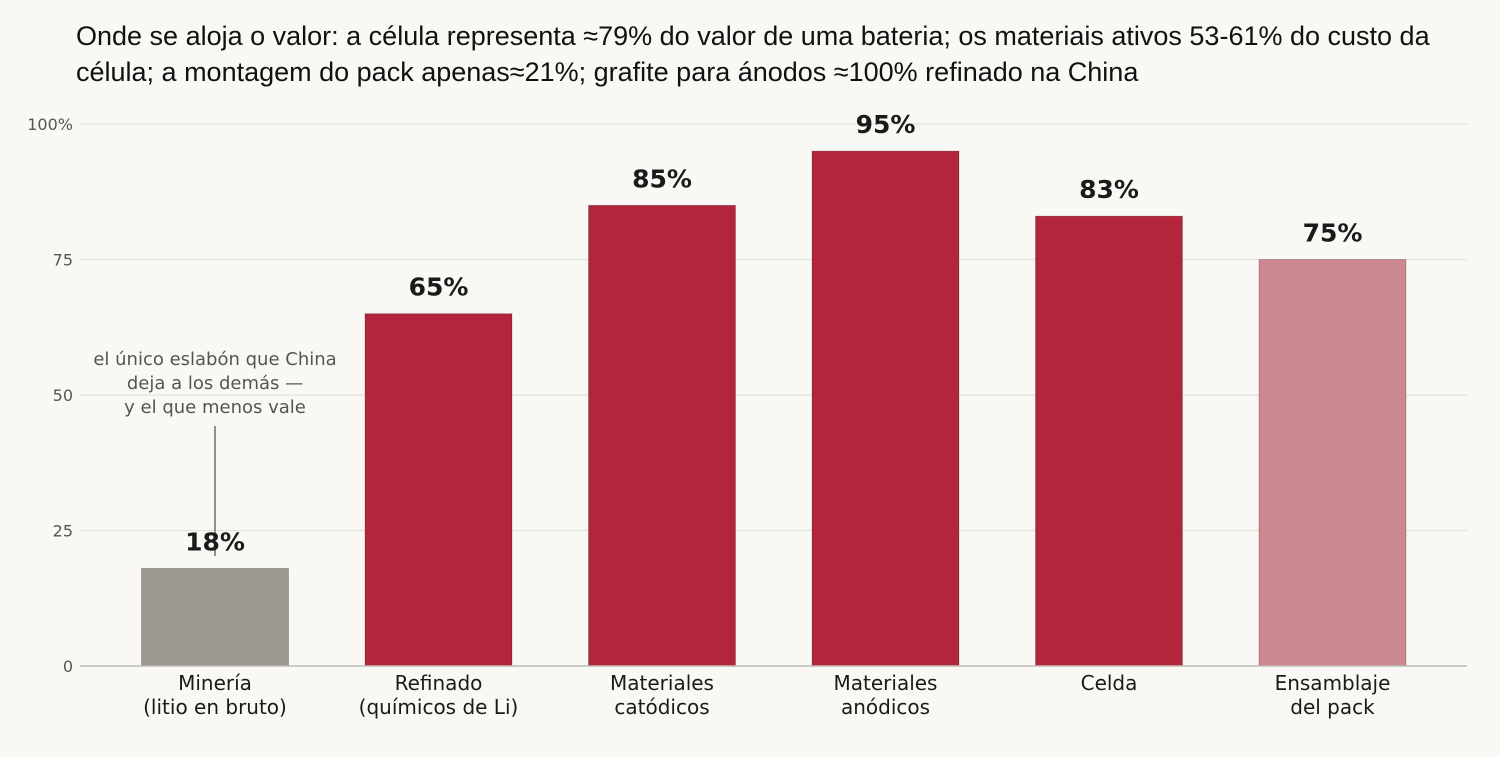 Image resolution: width=1500 pixels, height=757 pixels. What do you see at coordinates (439, 683) in the screenshot?
I see `x-category-label: Refinado` at bounding box center [439, 683].